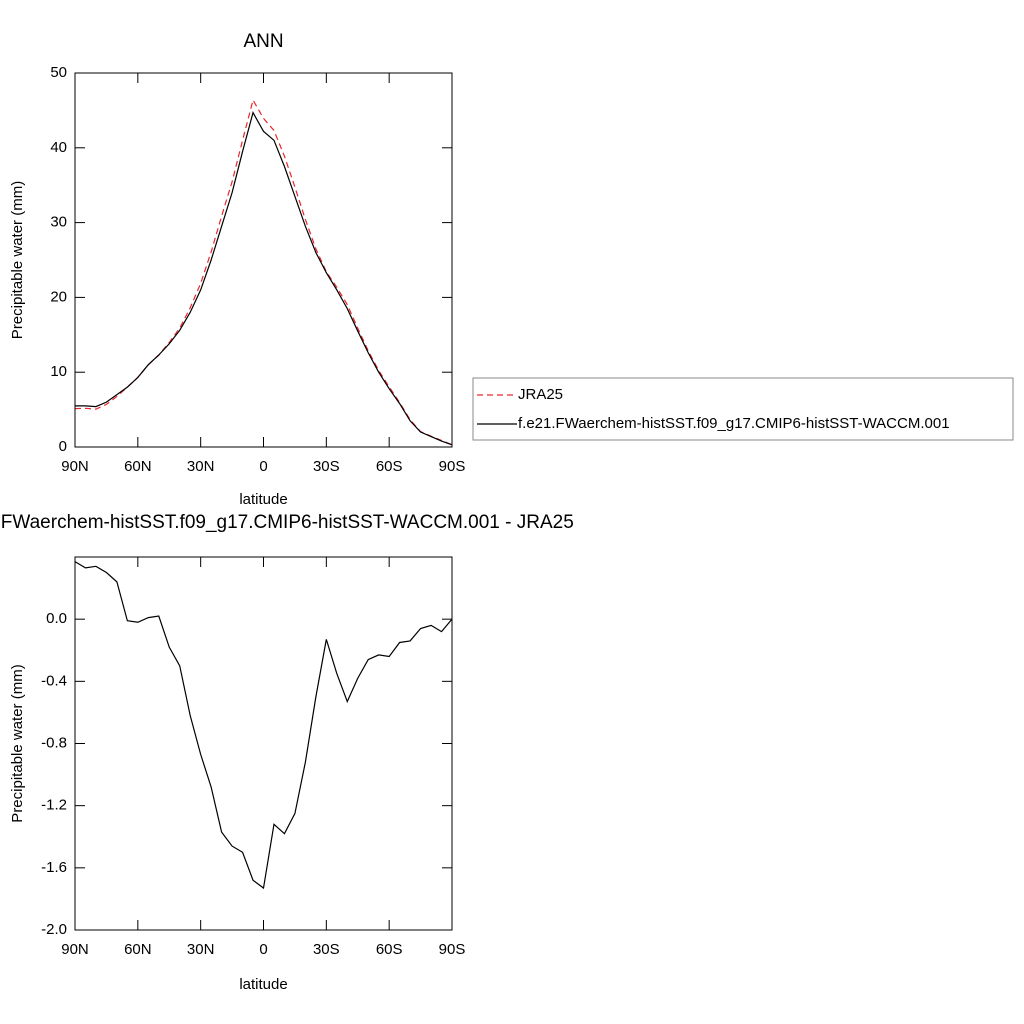 This screenshot has height=1024, width=1024. Describe the element at coordinates (63, 446) in the screenshot. I see `y-tick-label: 0` at that location.